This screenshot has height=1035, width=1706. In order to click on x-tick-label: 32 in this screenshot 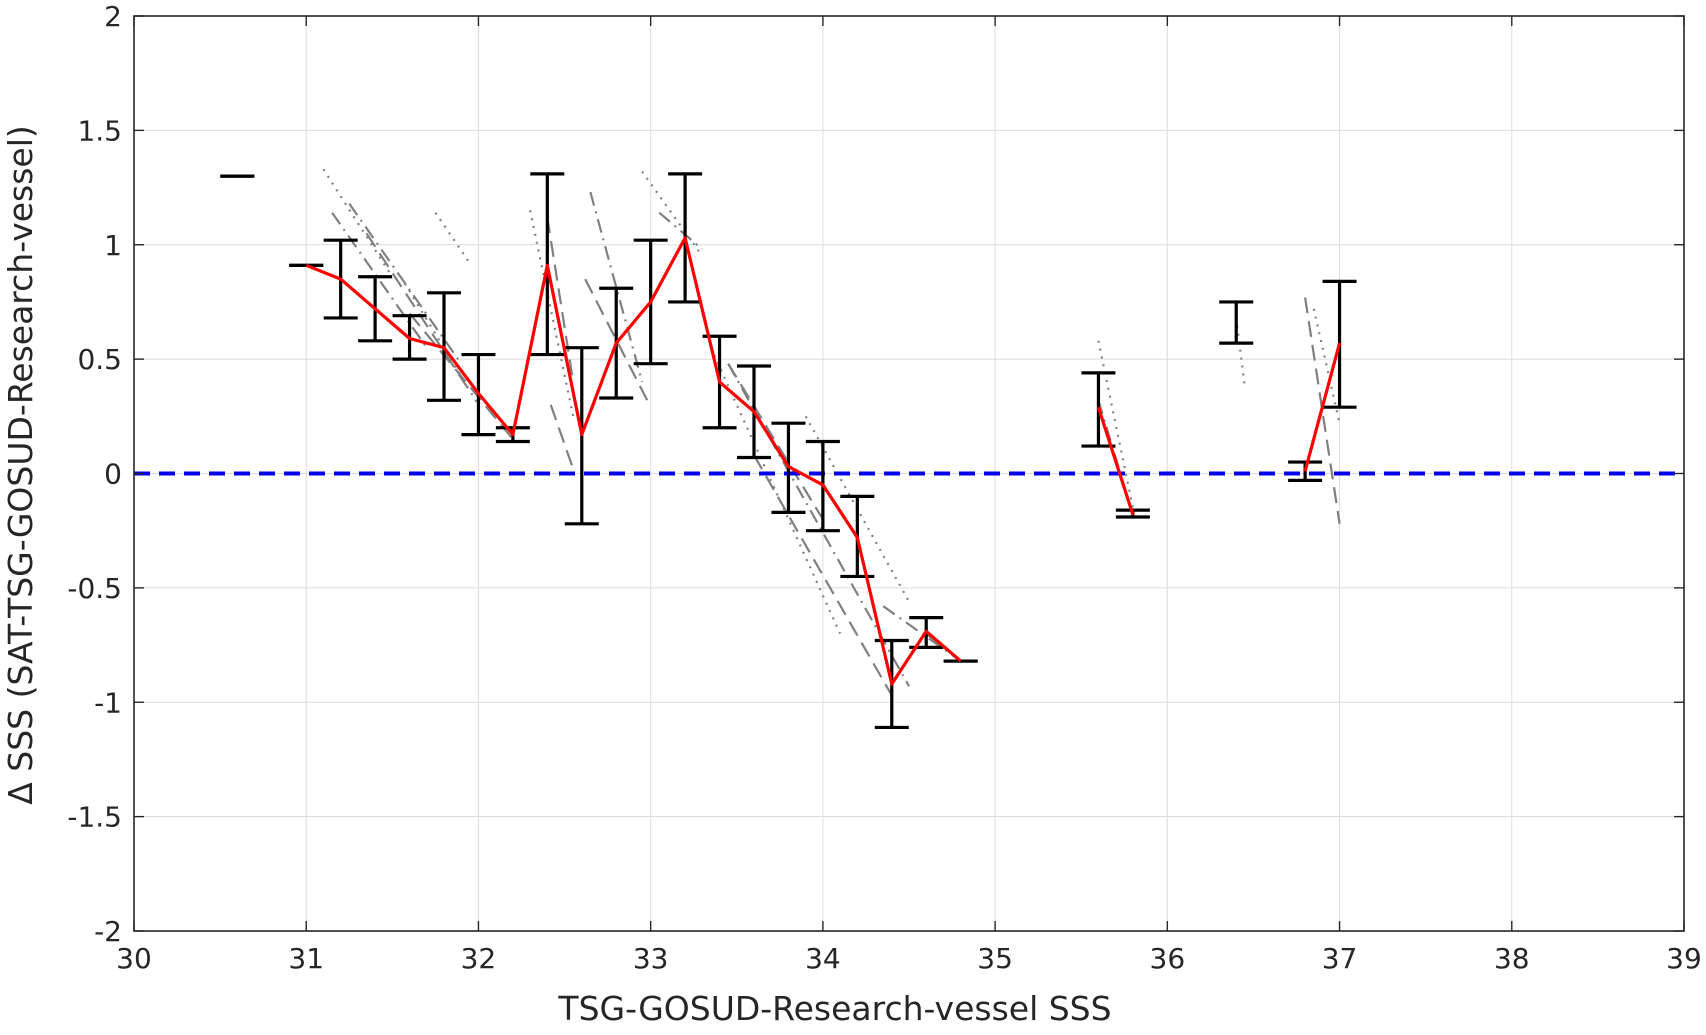, I will do `click(479, 958)`.